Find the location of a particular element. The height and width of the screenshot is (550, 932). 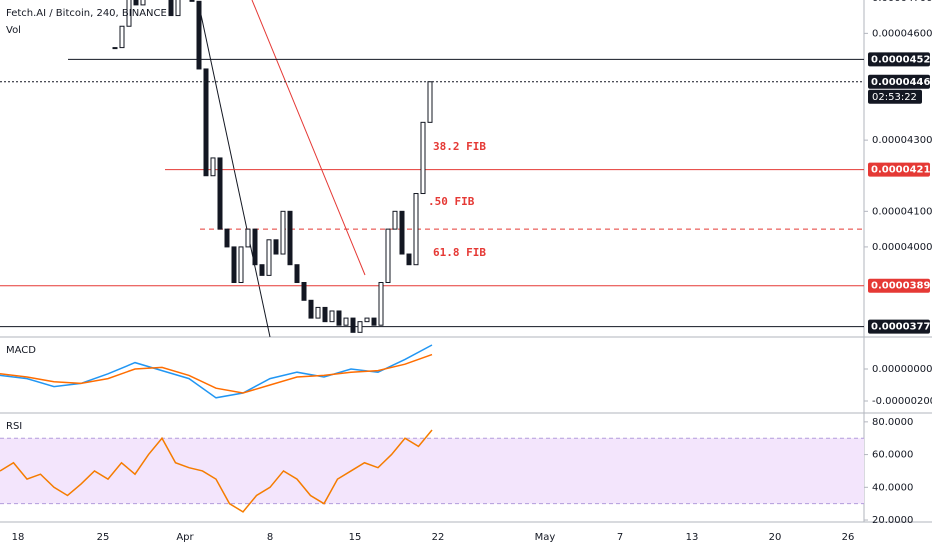

rsi-band is located at coordinates (432, 471).